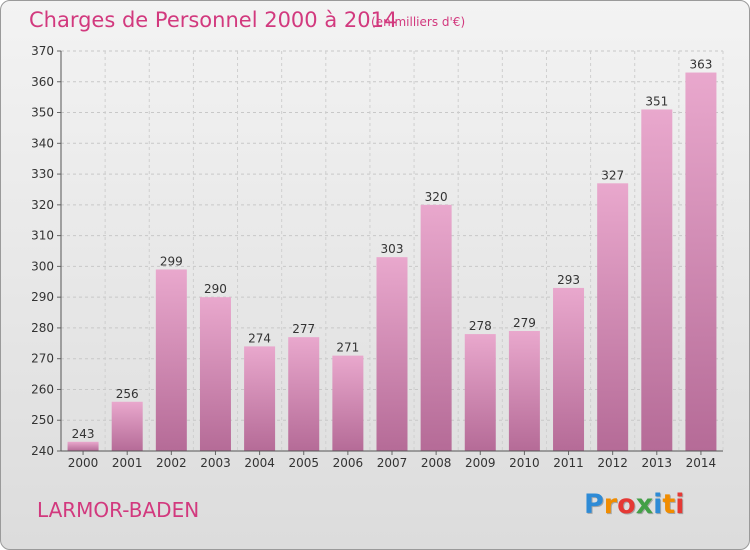  Describe the element at coordinates (568, 280) in the screenshot. I see `data-label: 293` at that location.